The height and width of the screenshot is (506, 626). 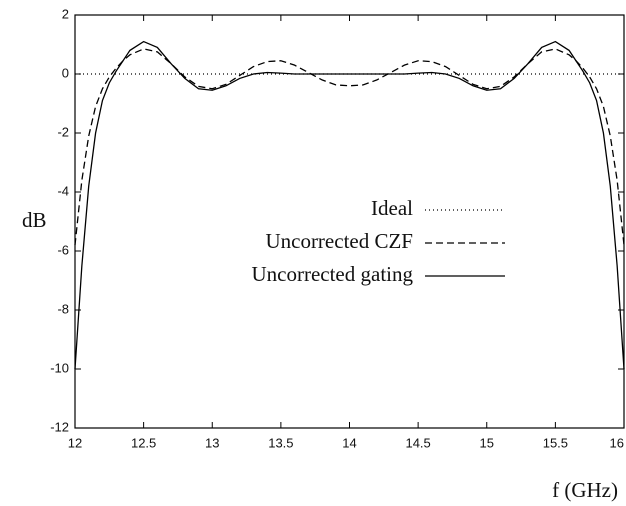 I want to click on x-tick-label: 14.5, so click(x=417, y=442).